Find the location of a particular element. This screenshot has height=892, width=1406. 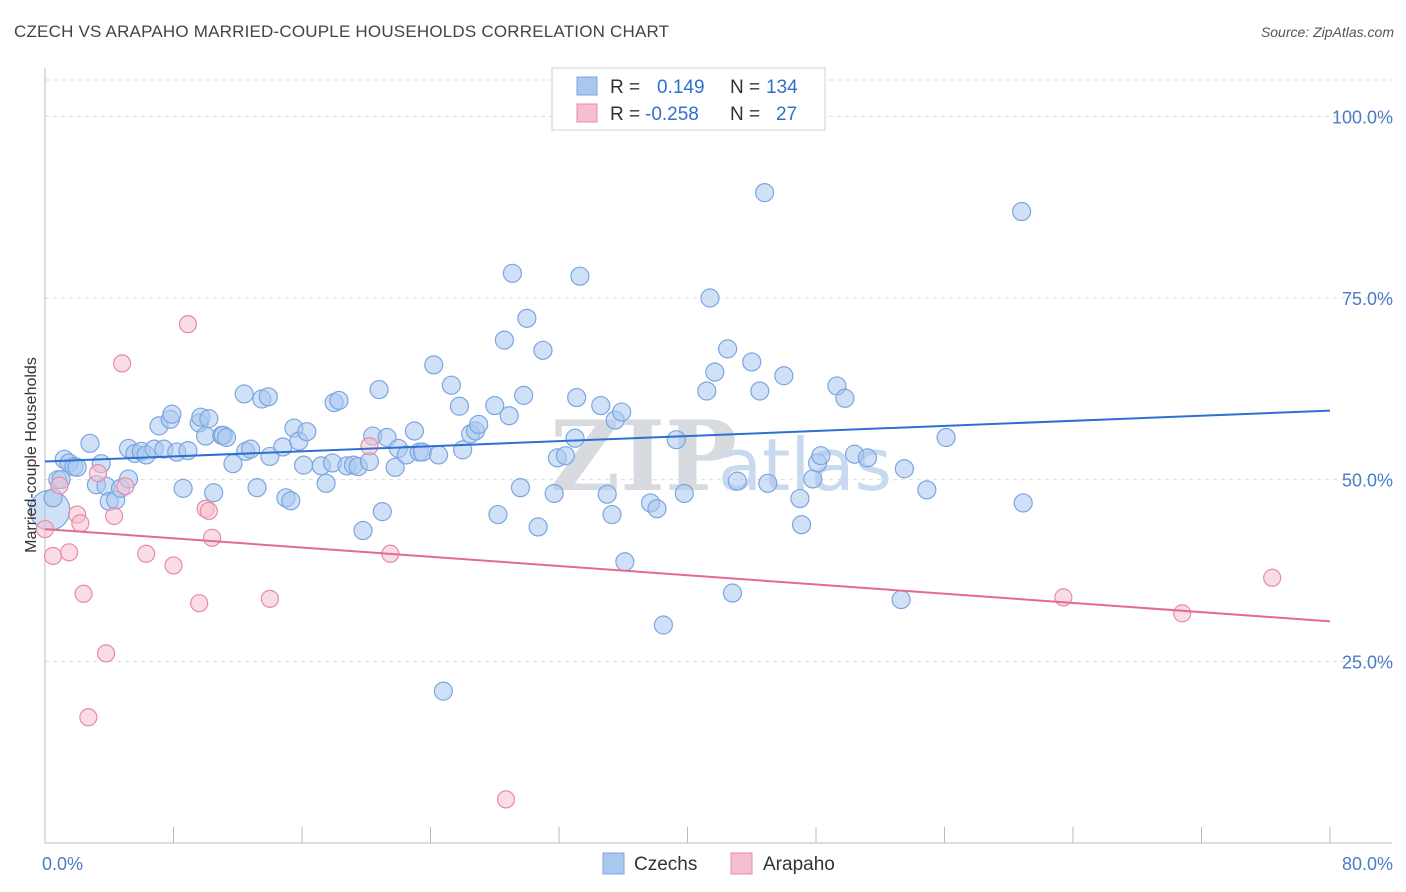

czechs-legend-label: Czechs is located at coordinates (665, 864).